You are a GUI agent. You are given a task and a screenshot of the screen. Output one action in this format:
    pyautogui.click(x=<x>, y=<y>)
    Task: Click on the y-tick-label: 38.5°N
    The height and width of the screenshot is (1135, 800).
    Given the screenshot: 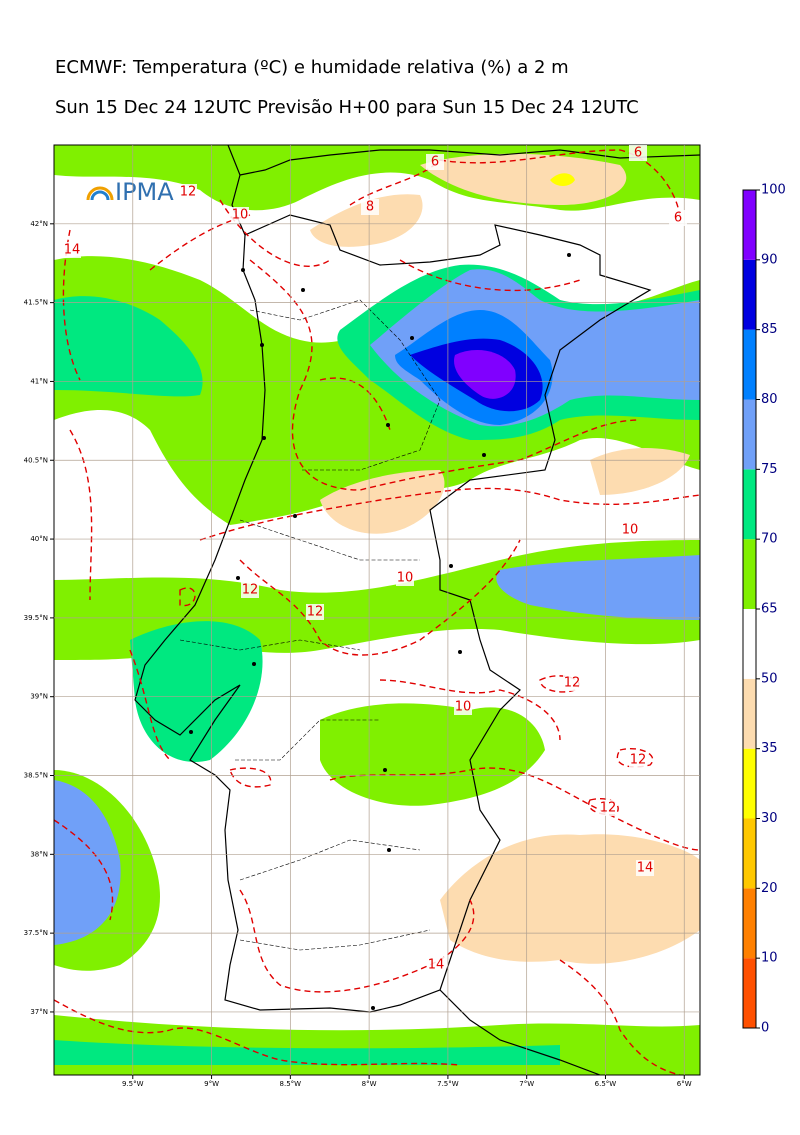 What is the action you would take?
    pyautogui.click(x=36, y=776)
    